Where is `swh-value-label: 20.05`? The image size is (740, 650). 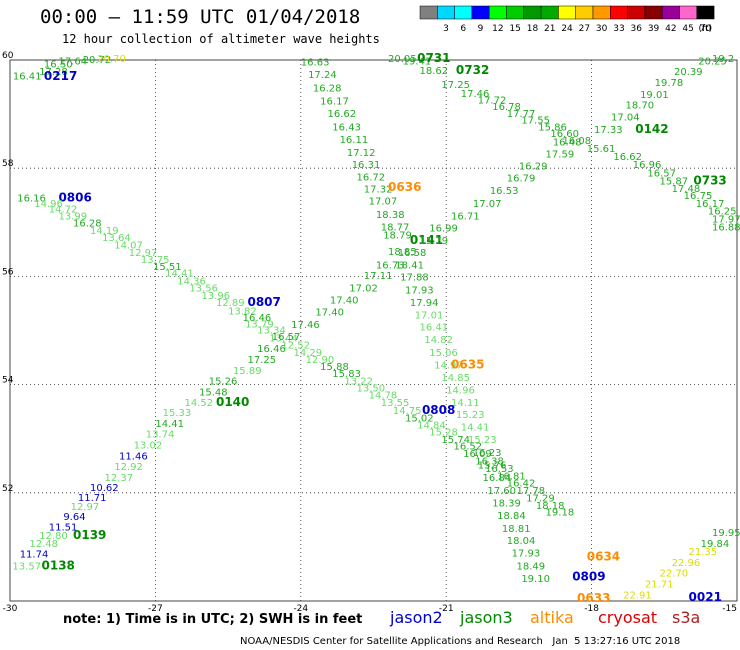
swh-value-label: 20.05 is located at coordinates (402, 59).